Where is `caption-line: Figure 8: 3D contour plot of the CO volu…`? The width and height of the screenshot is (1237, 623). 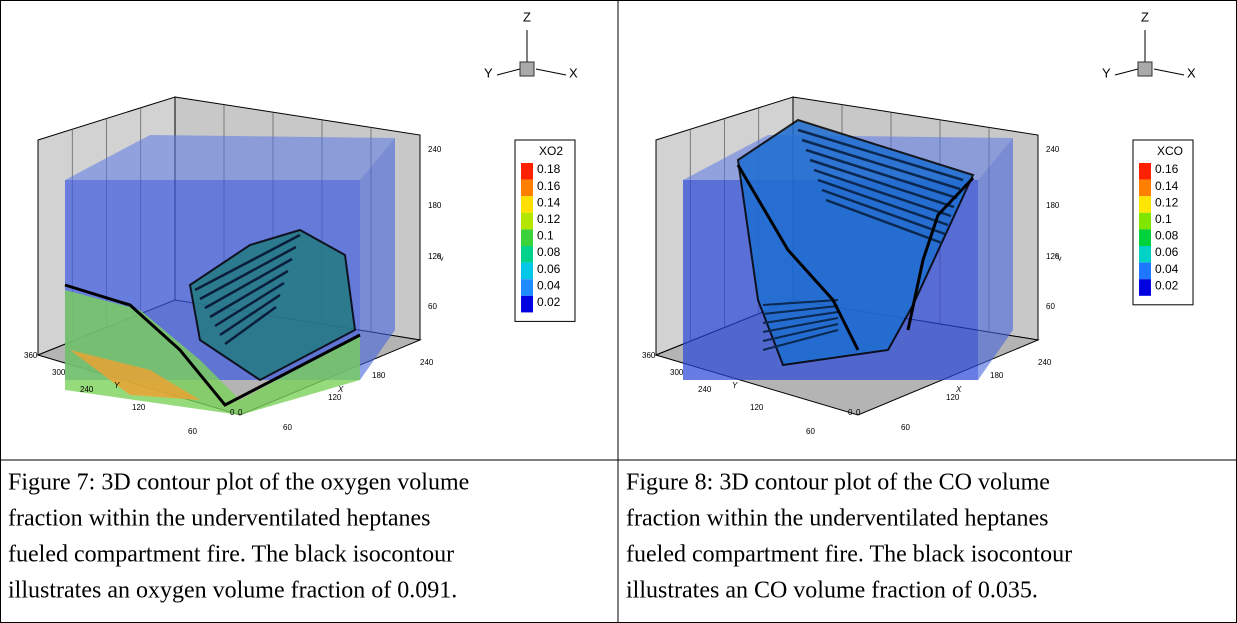 caption-line: Figure 8: 3D contour plot of the CO volu… is located at coordinates (838, 483).